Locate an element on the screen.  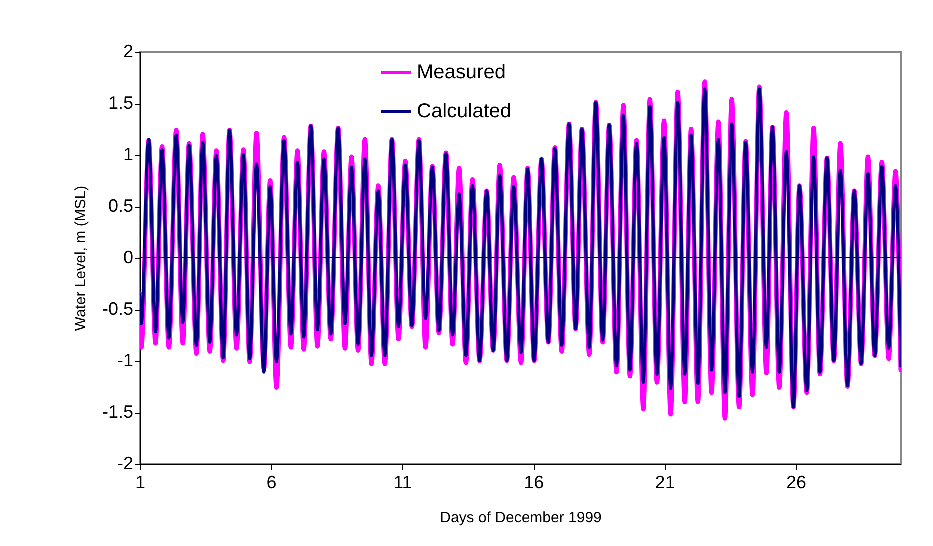
x-axis-title: Days of December 1999 is located at coordinates (521, 518).